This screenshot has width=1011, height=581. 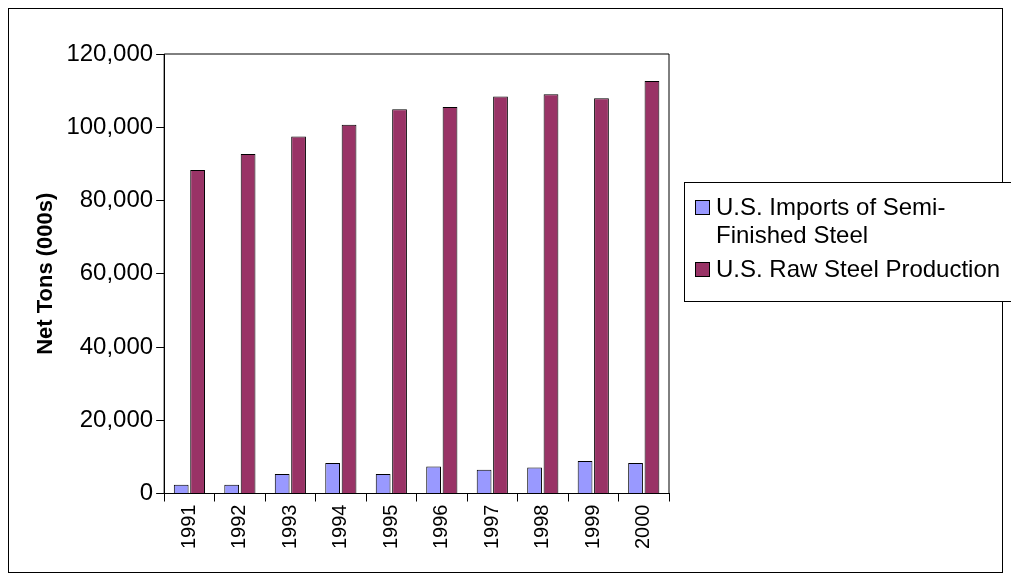 I want to click on y-tick-label: 80,000, so click(x=116, y=199).